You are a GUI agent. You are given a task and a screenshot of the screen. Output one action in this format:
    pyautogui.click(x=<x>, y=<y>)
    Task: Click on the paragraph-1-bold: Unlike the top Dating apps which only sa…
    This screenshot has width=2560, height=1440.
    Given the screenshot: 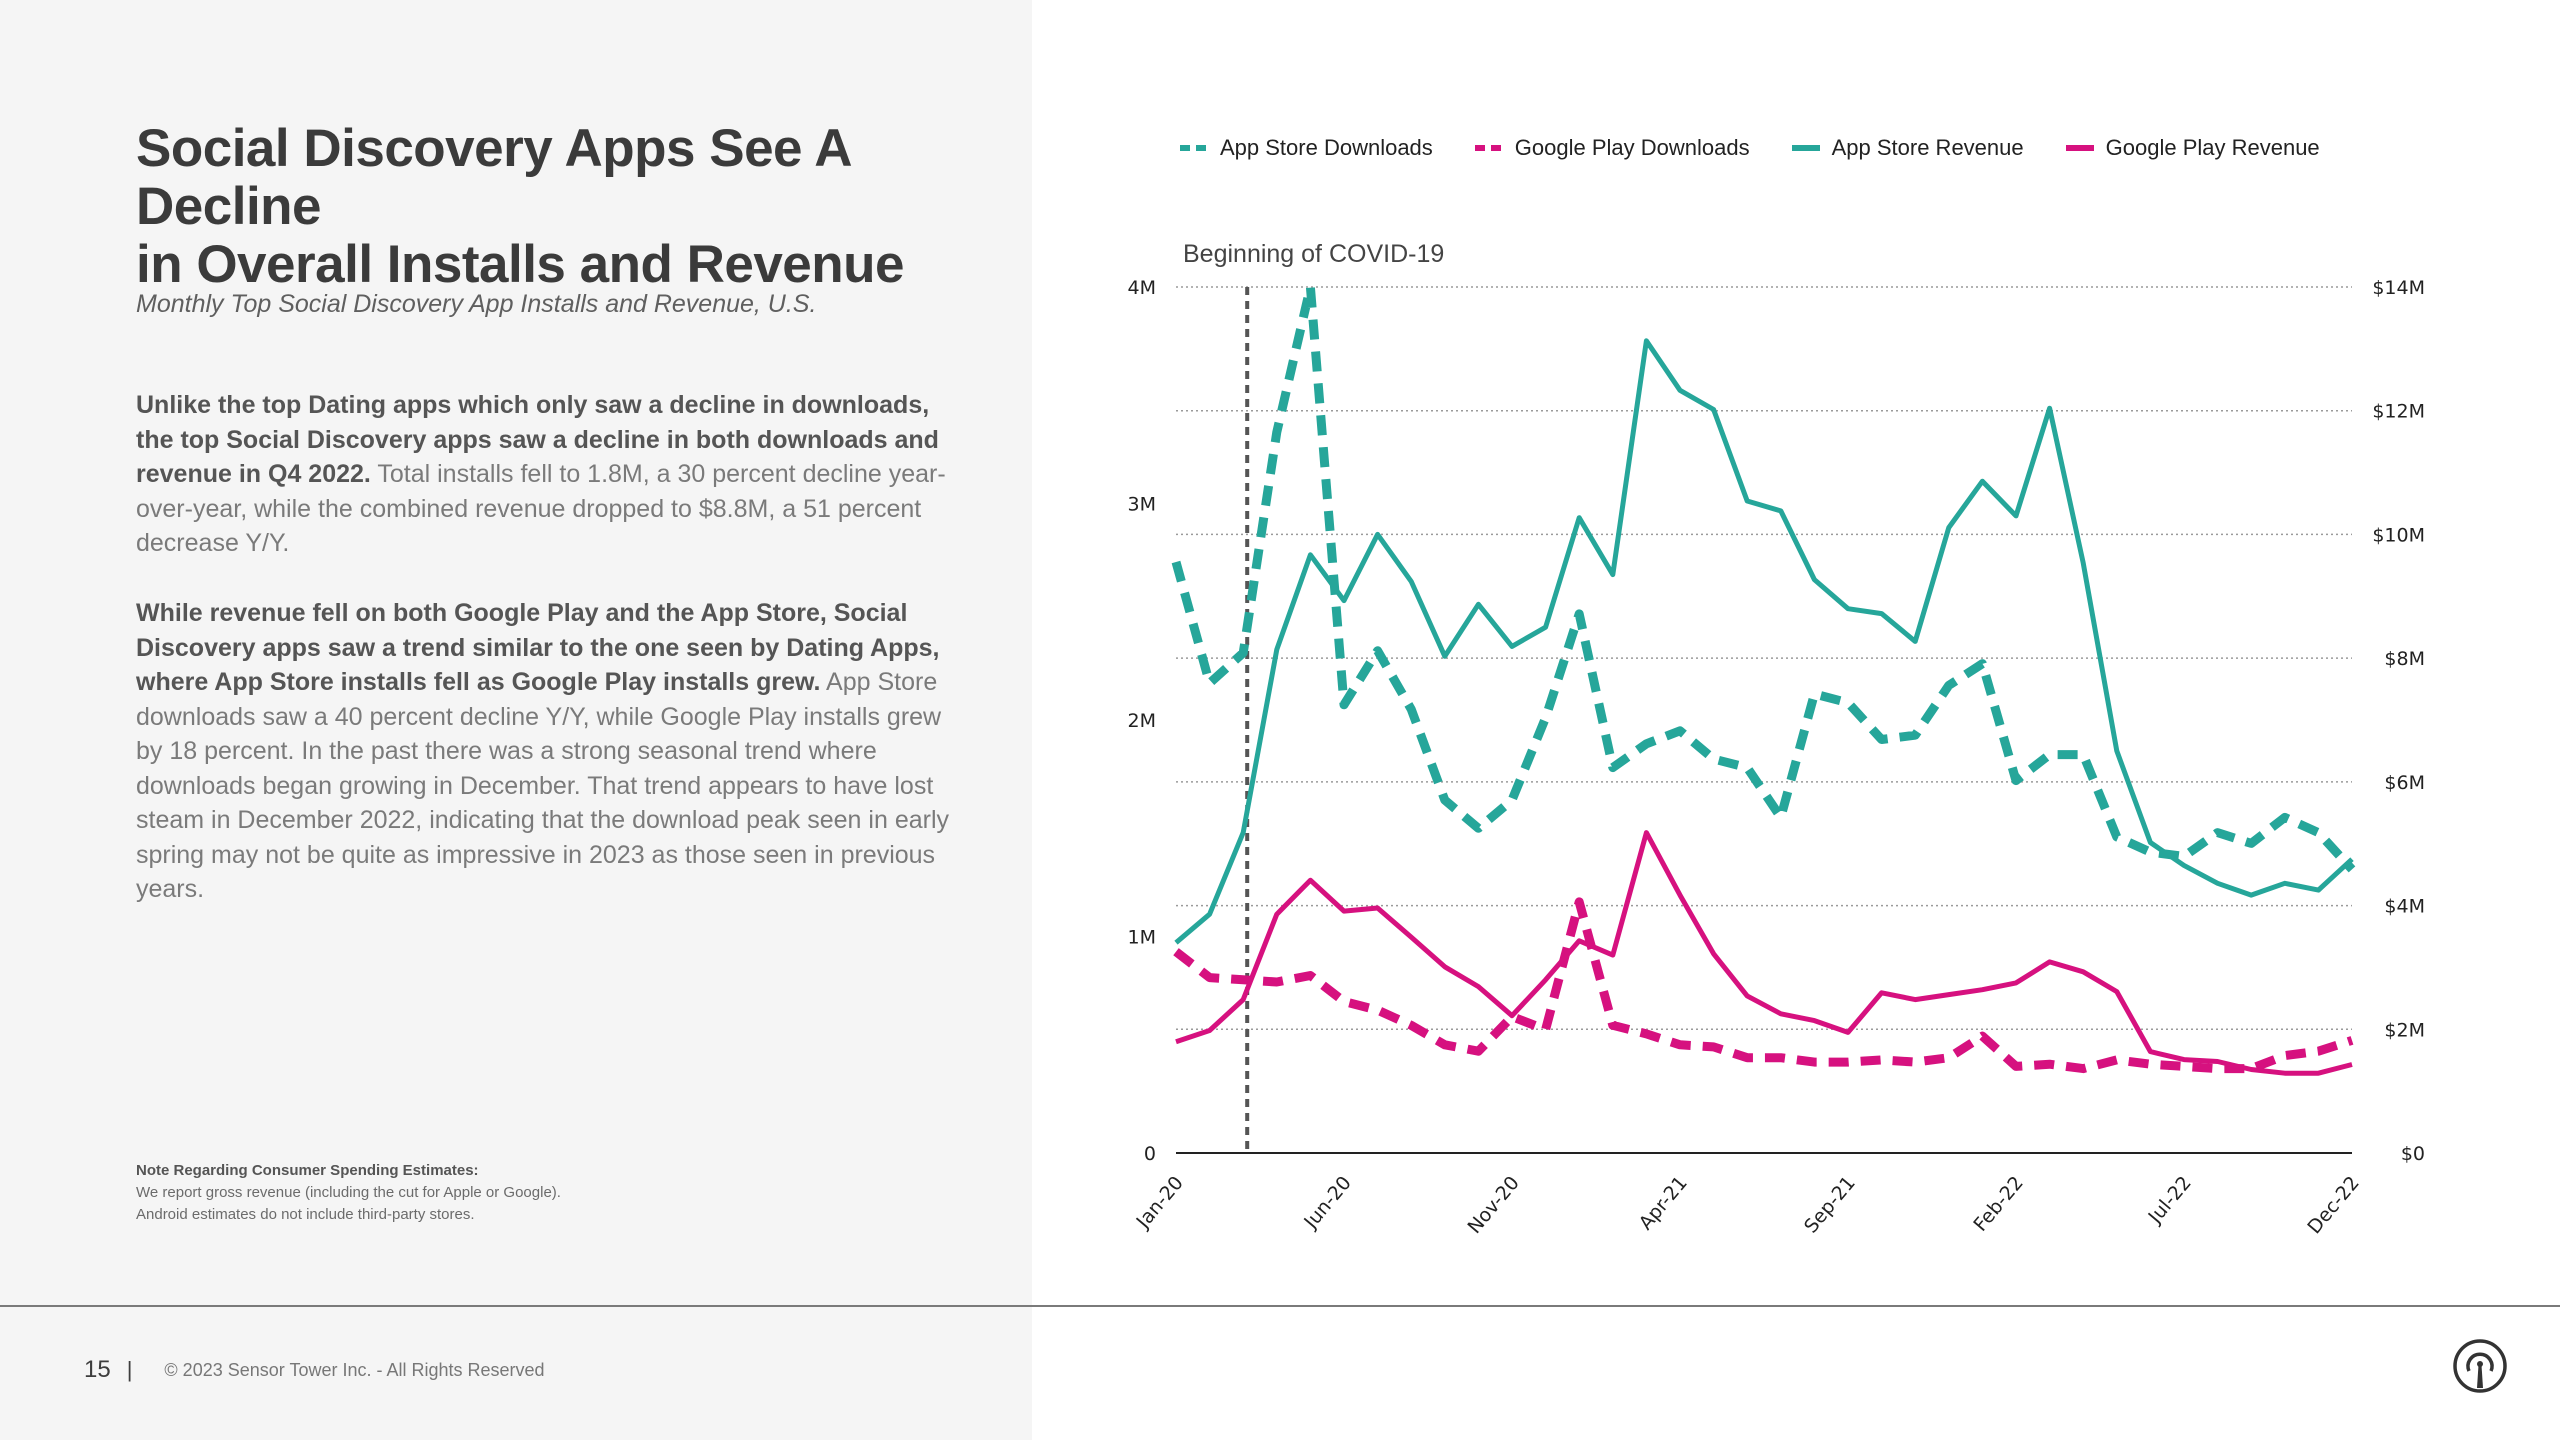 What is the action you would take?
    pyautogui.click(x=537, y=439)
    